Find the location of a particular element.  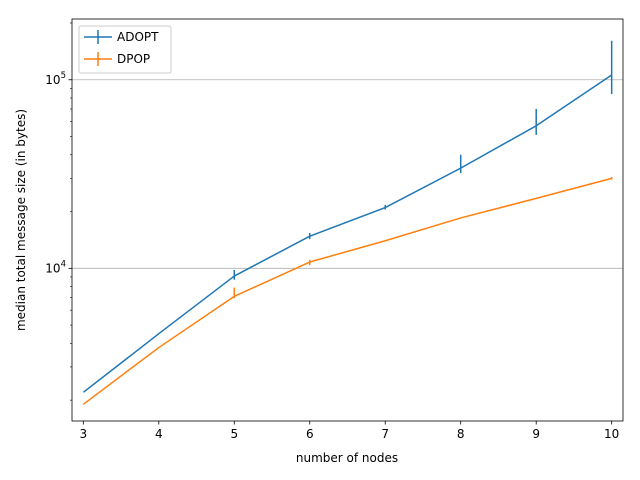

x-axis: 3 4 5 6 7 8 9 10 is located at coordinates (349, 431).